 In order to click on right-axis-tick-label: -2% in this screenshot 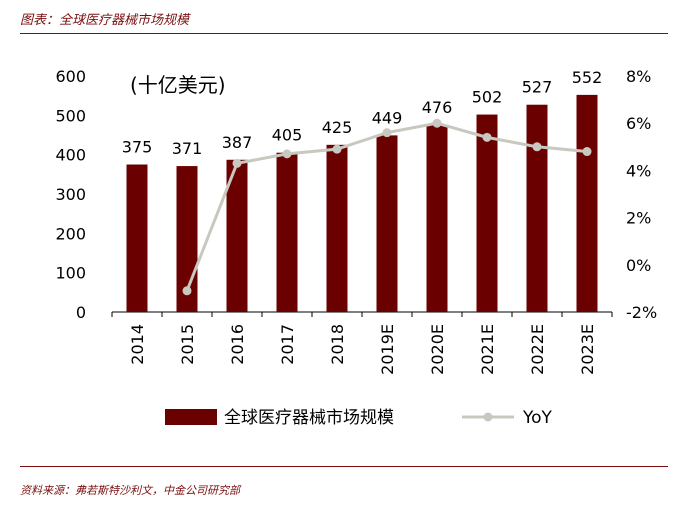, I will do `click(641, 312)`.